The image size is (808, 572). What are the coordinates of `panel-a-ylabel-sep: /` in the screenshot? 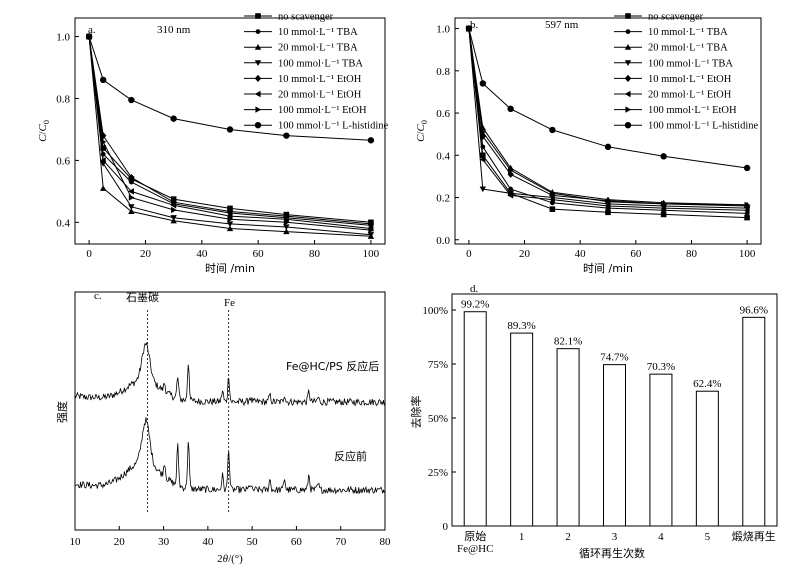 It's located at (43, 133).